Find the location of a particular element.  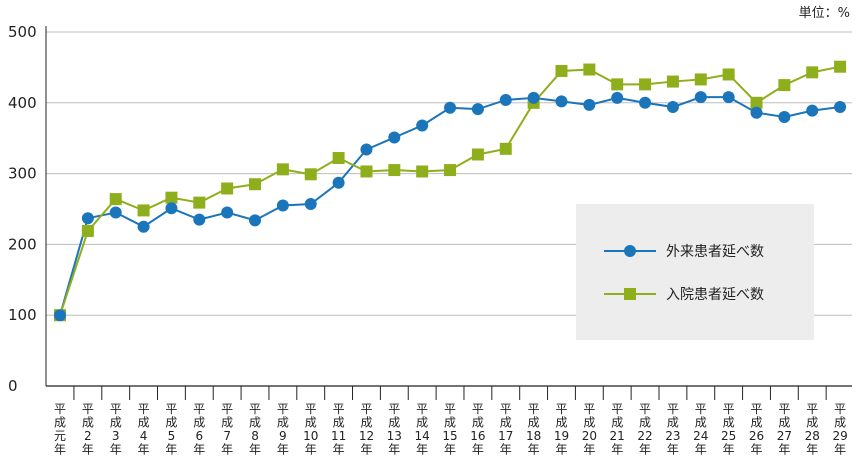

x-tick-label: 平成 2 年 is located at coordinates (88, 429).